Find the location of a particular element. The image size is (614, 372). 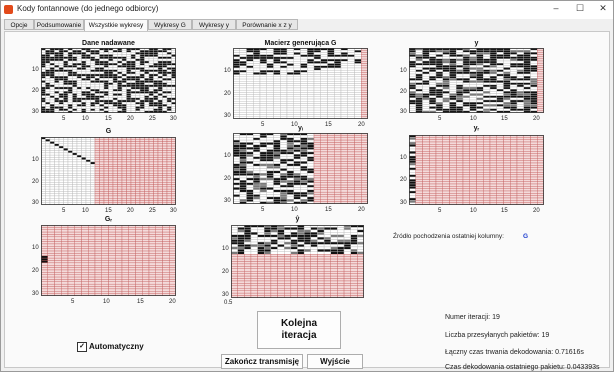

plot-gr is located at coordinates (108, 260).